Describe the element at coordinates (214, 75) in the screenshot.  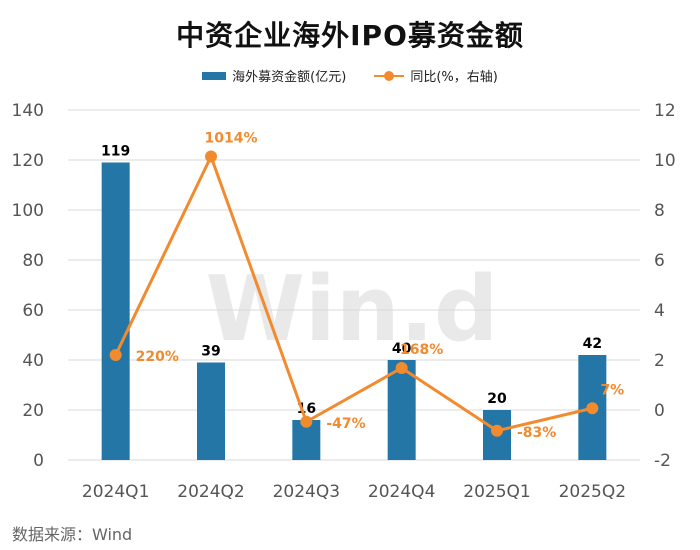
I see `legend-bar-swatch` at that location.